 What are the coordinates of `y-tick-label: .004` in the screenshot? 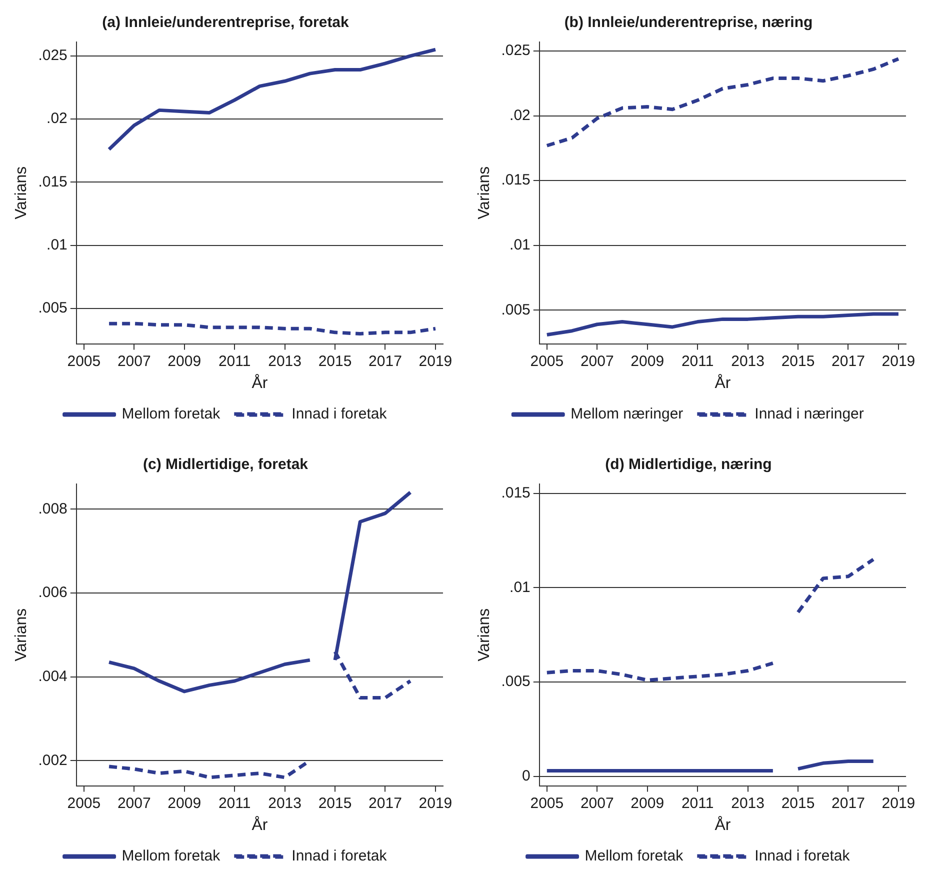 It's located at (53, 676).